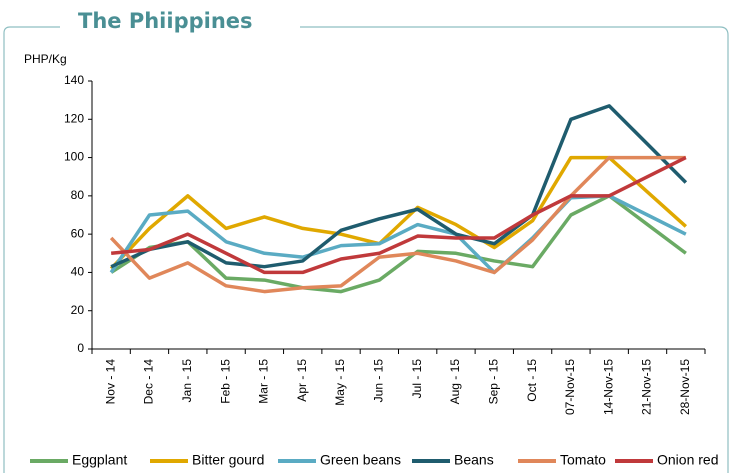 The image size is (731, 473). I want to click on y-tick-label: 80, so click(78, 195).